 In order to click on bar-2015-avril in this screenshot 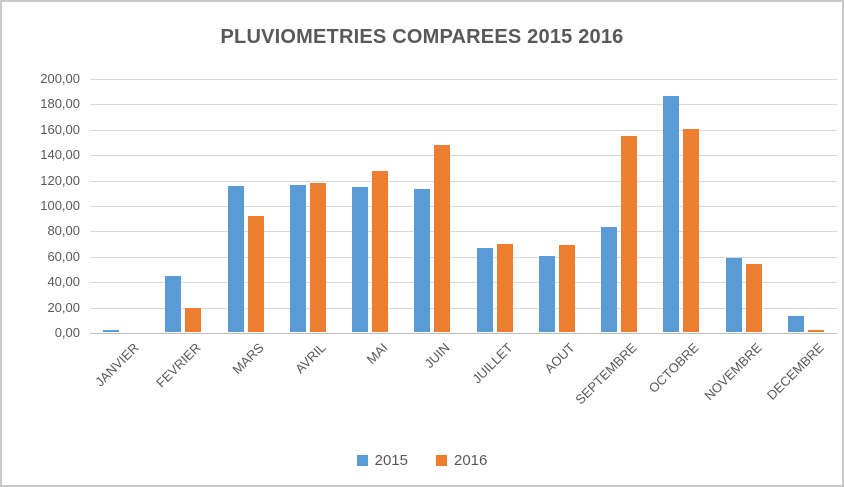, I will do `click(297, 258)`.